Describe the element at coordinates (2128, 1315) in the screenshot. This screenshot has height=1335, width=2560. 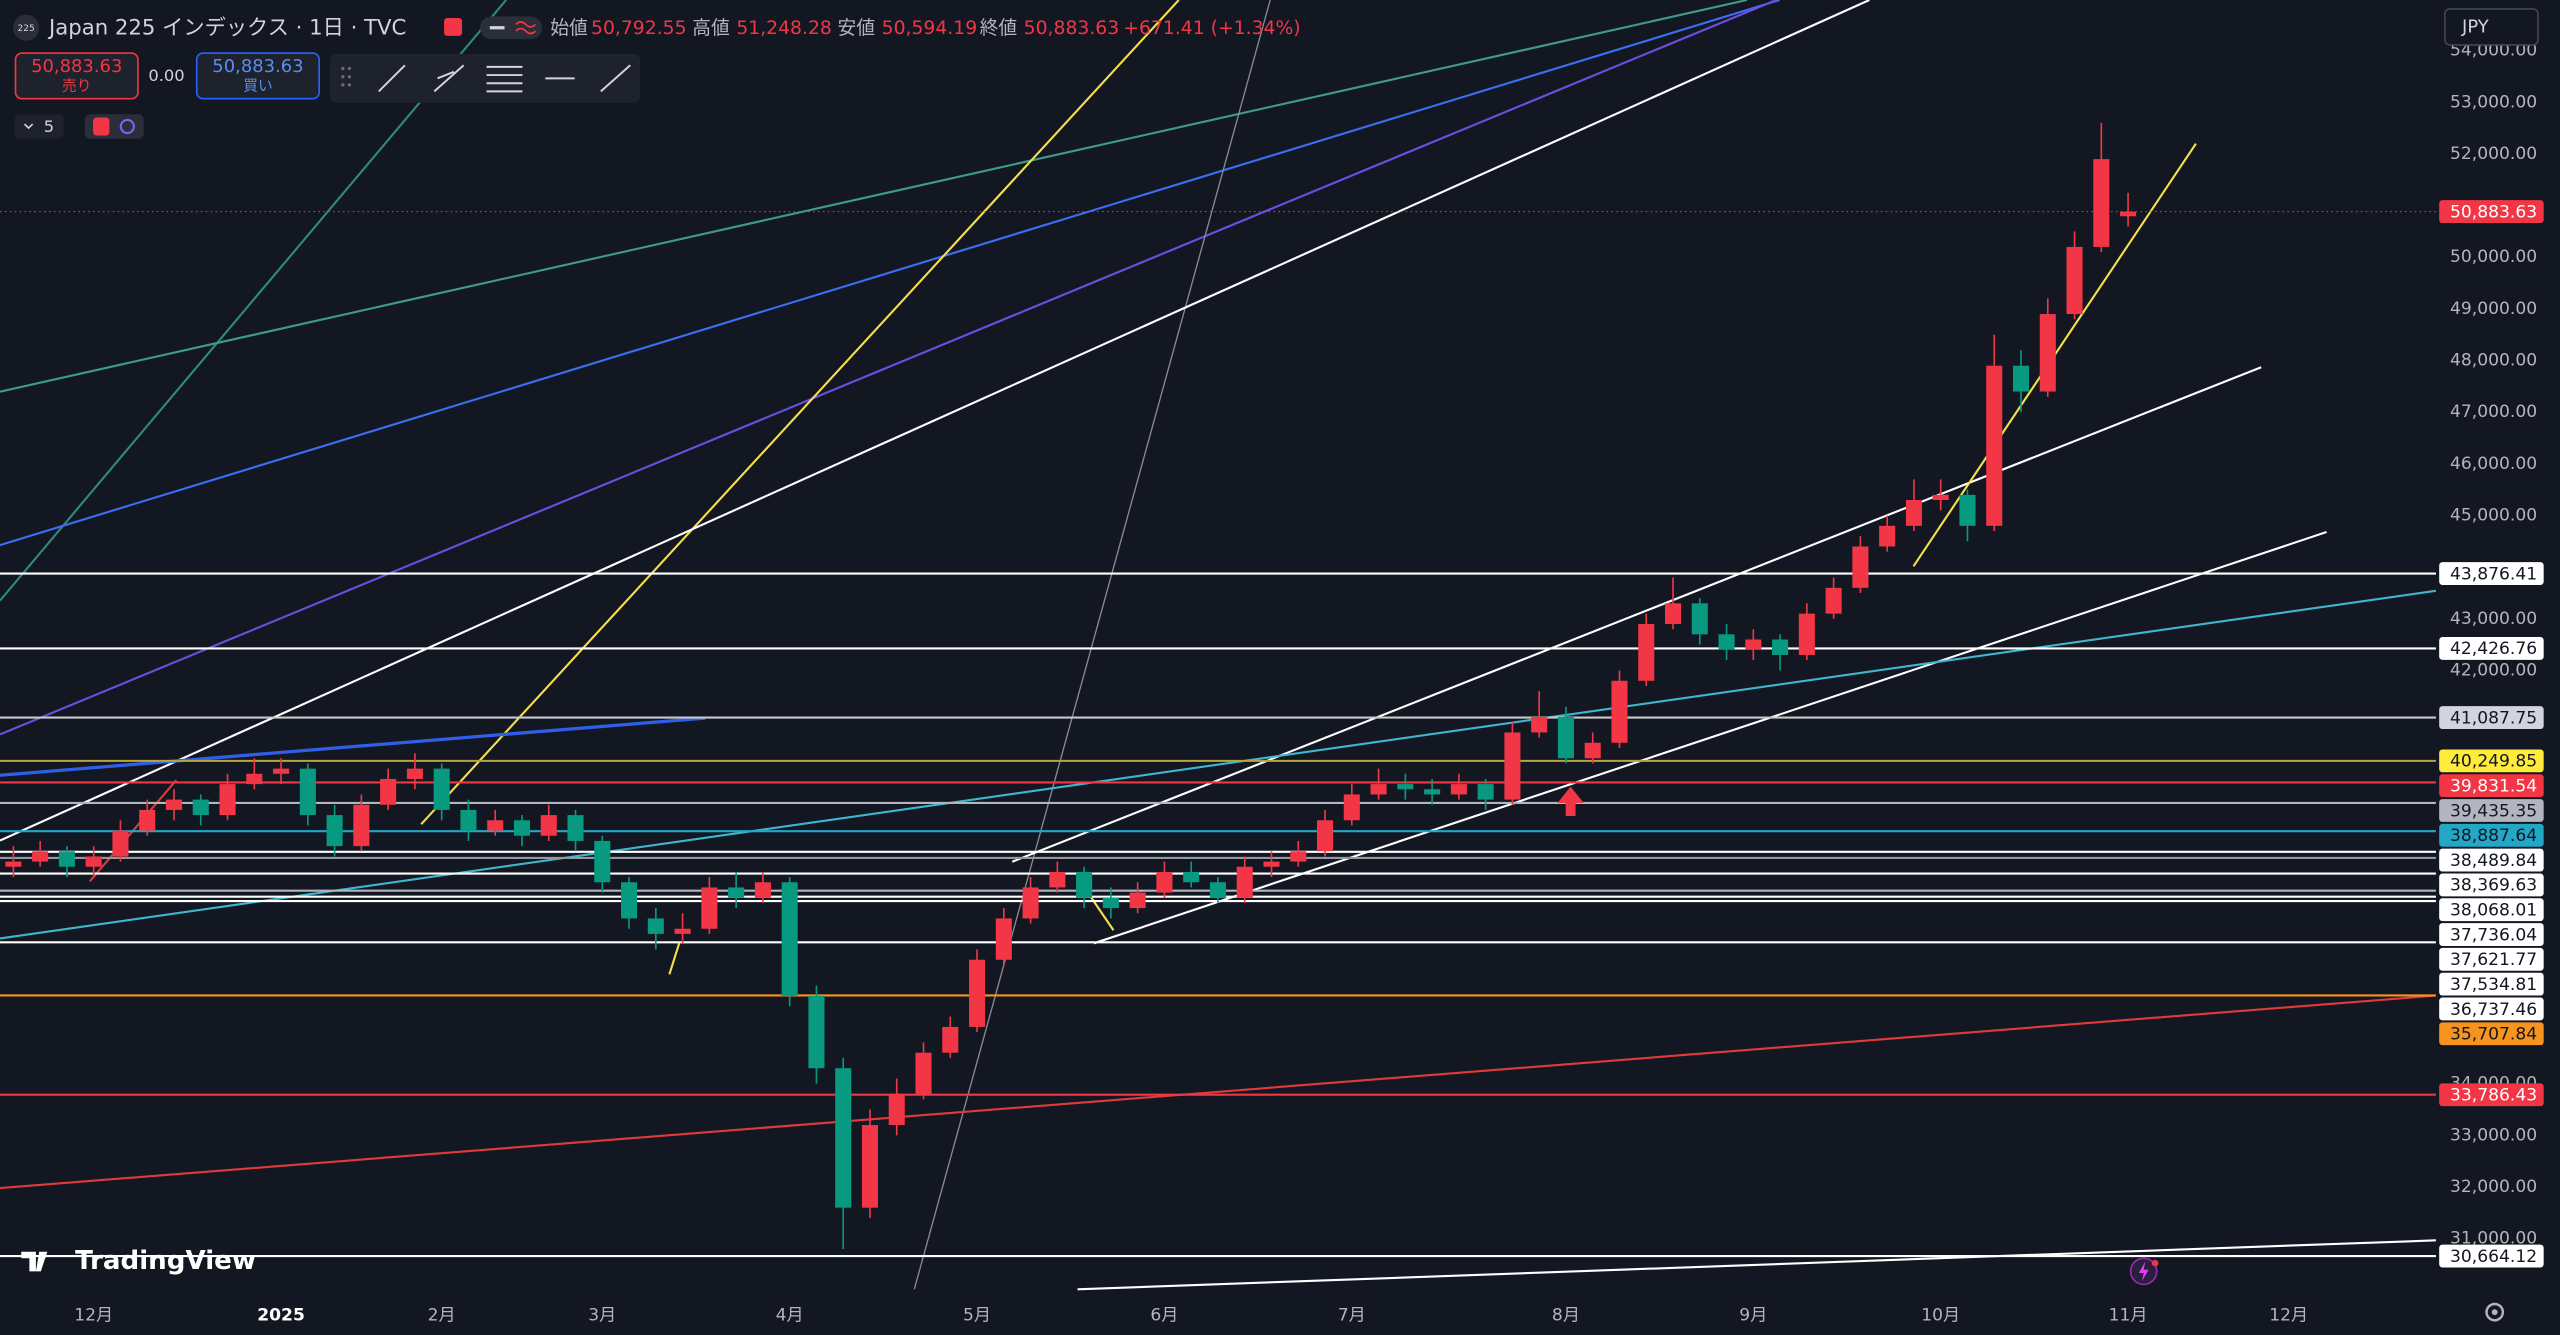
I see `x-tick-label: 11月` at that location.